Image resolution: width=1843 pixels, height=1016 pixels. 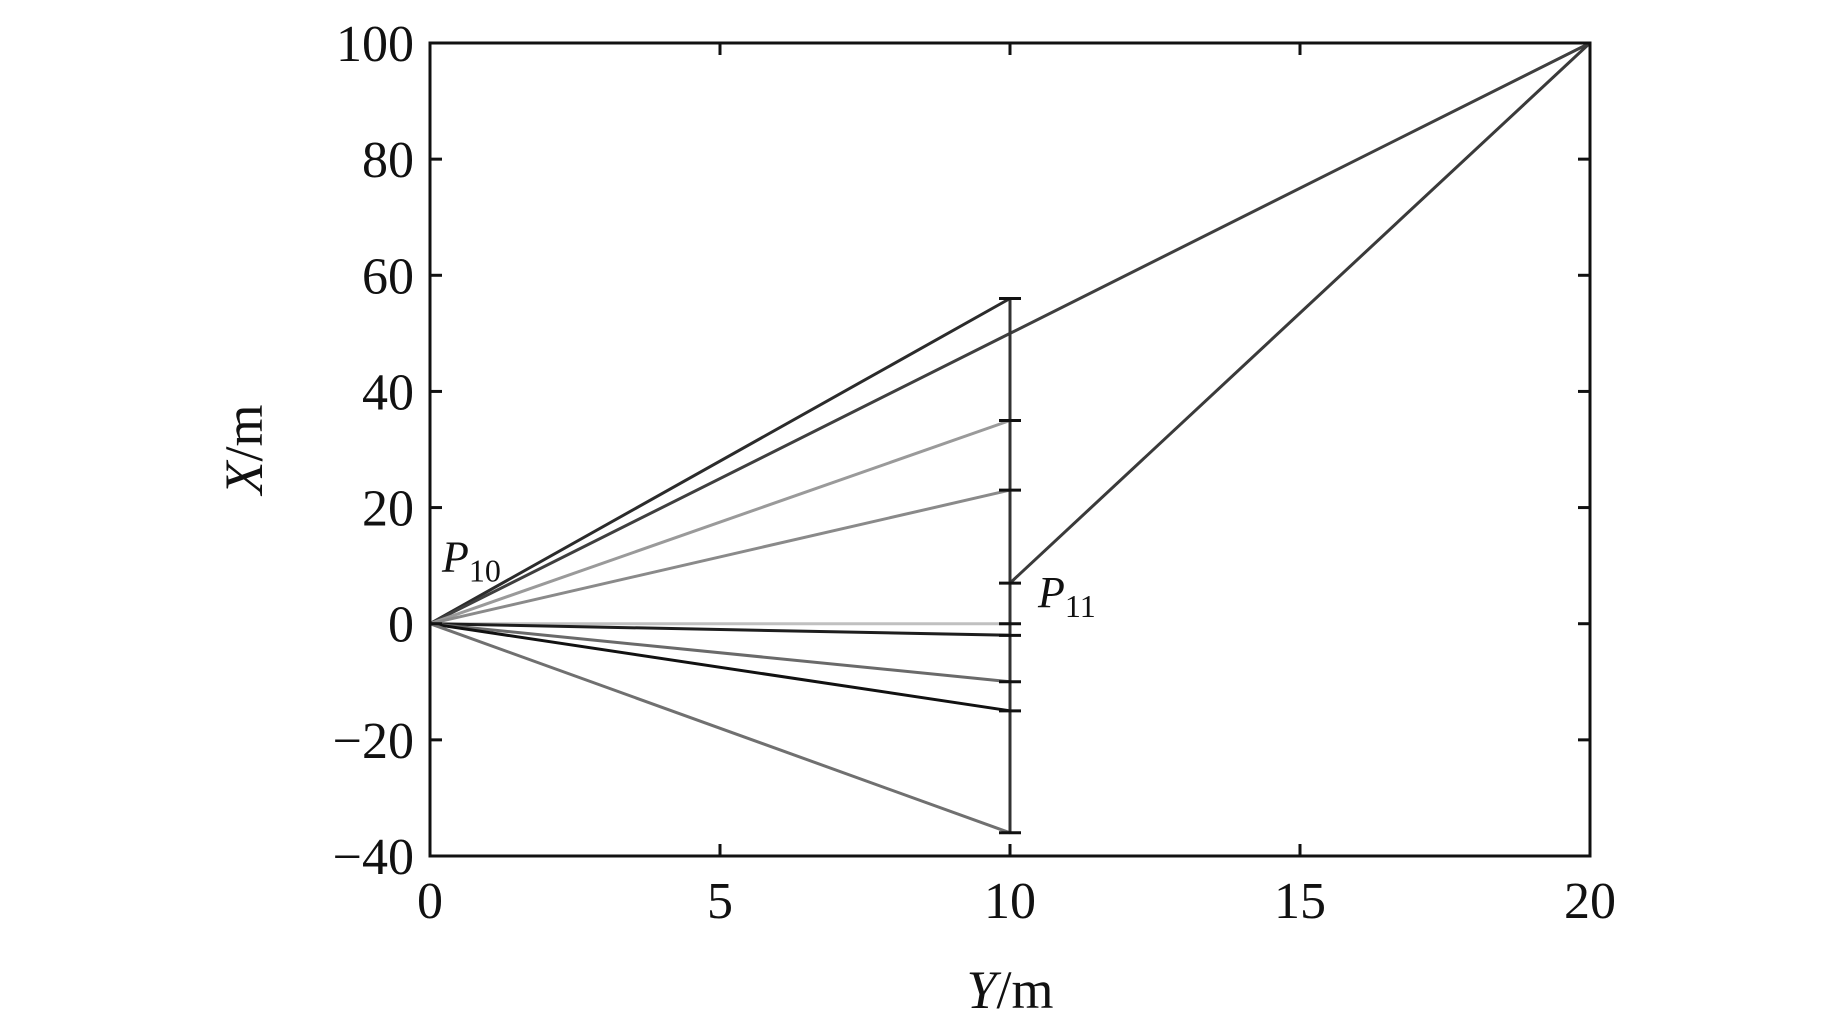 What do you see at coordinates (1080, 606) in the screenshot?
I see `point-label-sub: 11` at bounding box center [1080, 606].